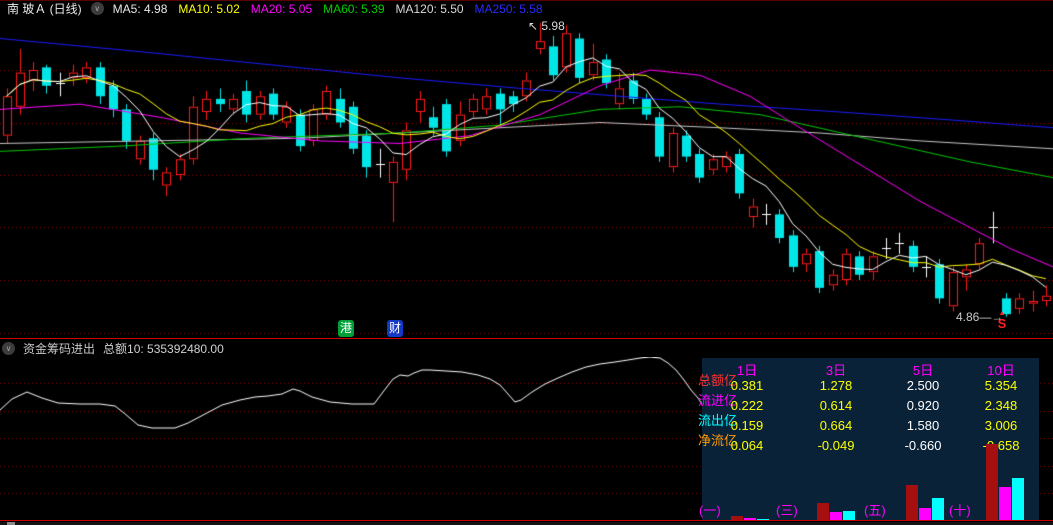 The image size is (1053, 525). I want to click on ma-label-MA5: MA5: 4.98, so click(140, 8).